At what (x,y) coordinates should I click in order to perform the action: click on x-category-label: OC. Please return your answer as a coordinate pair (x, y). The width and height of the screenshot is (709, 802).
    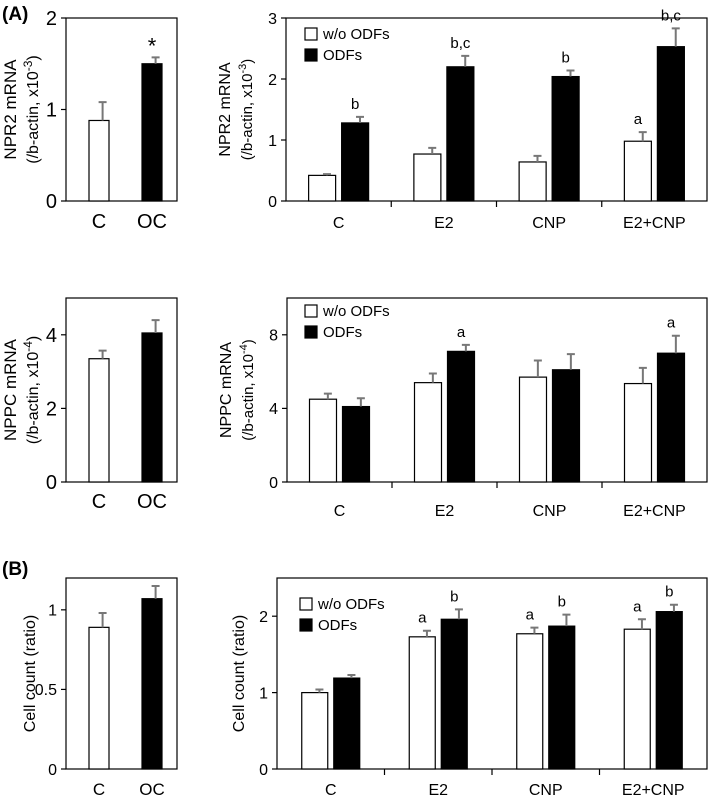
    Looking at the image, I should click on (152, 222).